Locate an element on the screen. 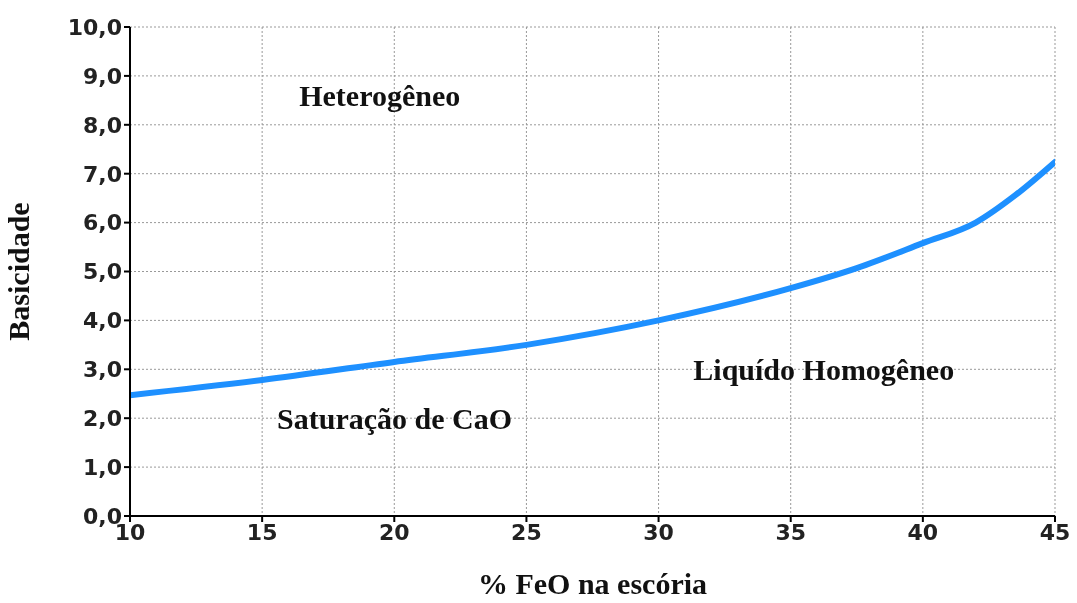 Image resolution: width=1077 pixels, height=603 pixels. y-tick-label: 3,0 is located at coordinates (102, 370).